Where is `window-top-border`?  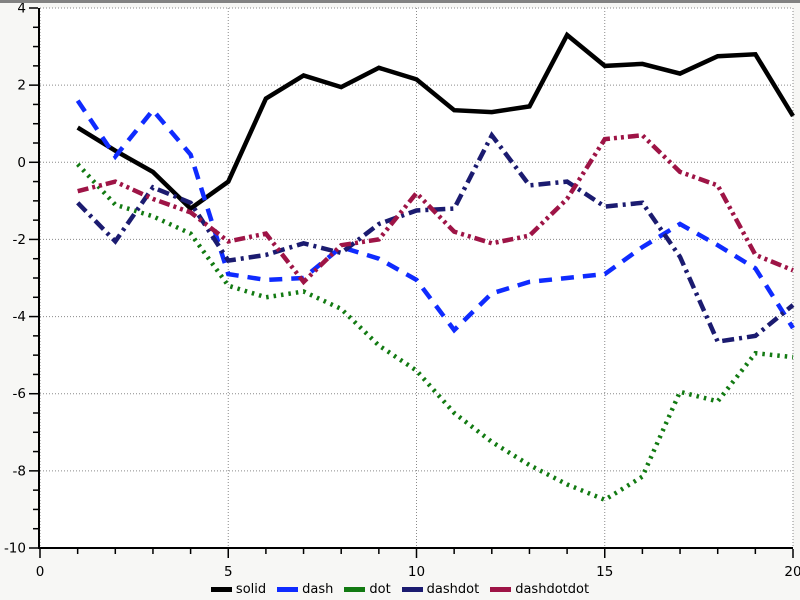
window-top-border is located at coordinates (400, 1).